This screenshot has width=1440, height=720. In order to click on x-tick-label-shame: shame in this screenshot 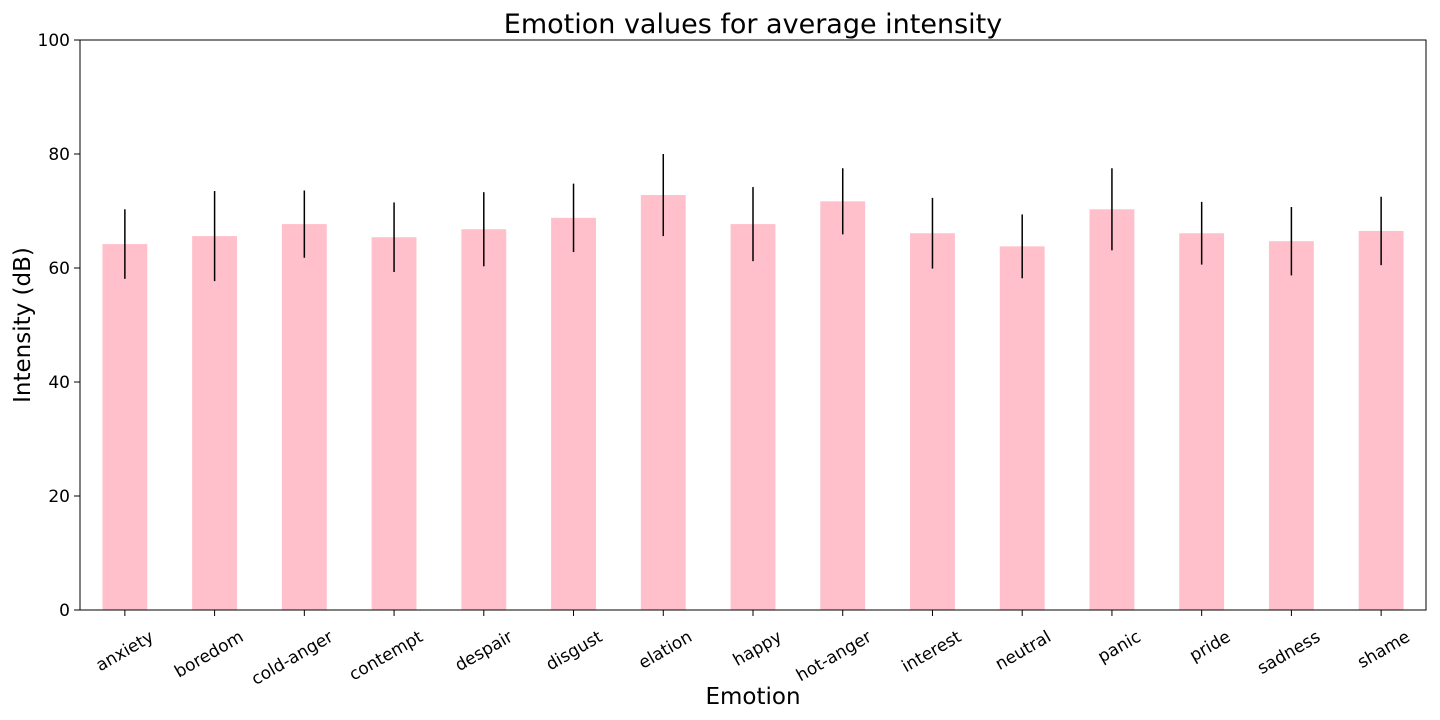, I will do `click(1383, 650)`.